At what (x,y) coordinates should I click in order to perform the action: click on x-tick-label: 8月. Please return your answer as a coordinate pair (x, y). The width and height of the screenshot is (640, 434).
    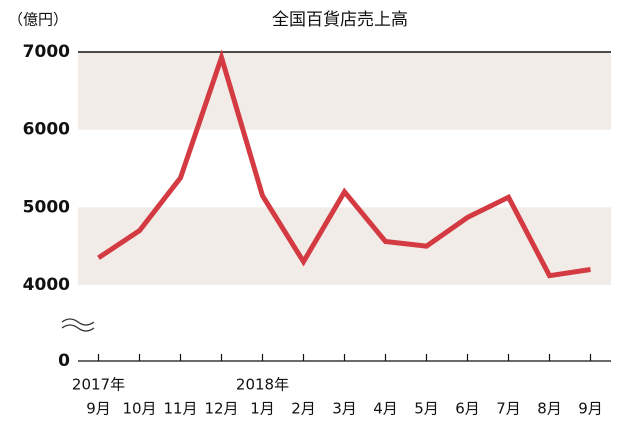
    Looking at the image, I should click on (549, 409).